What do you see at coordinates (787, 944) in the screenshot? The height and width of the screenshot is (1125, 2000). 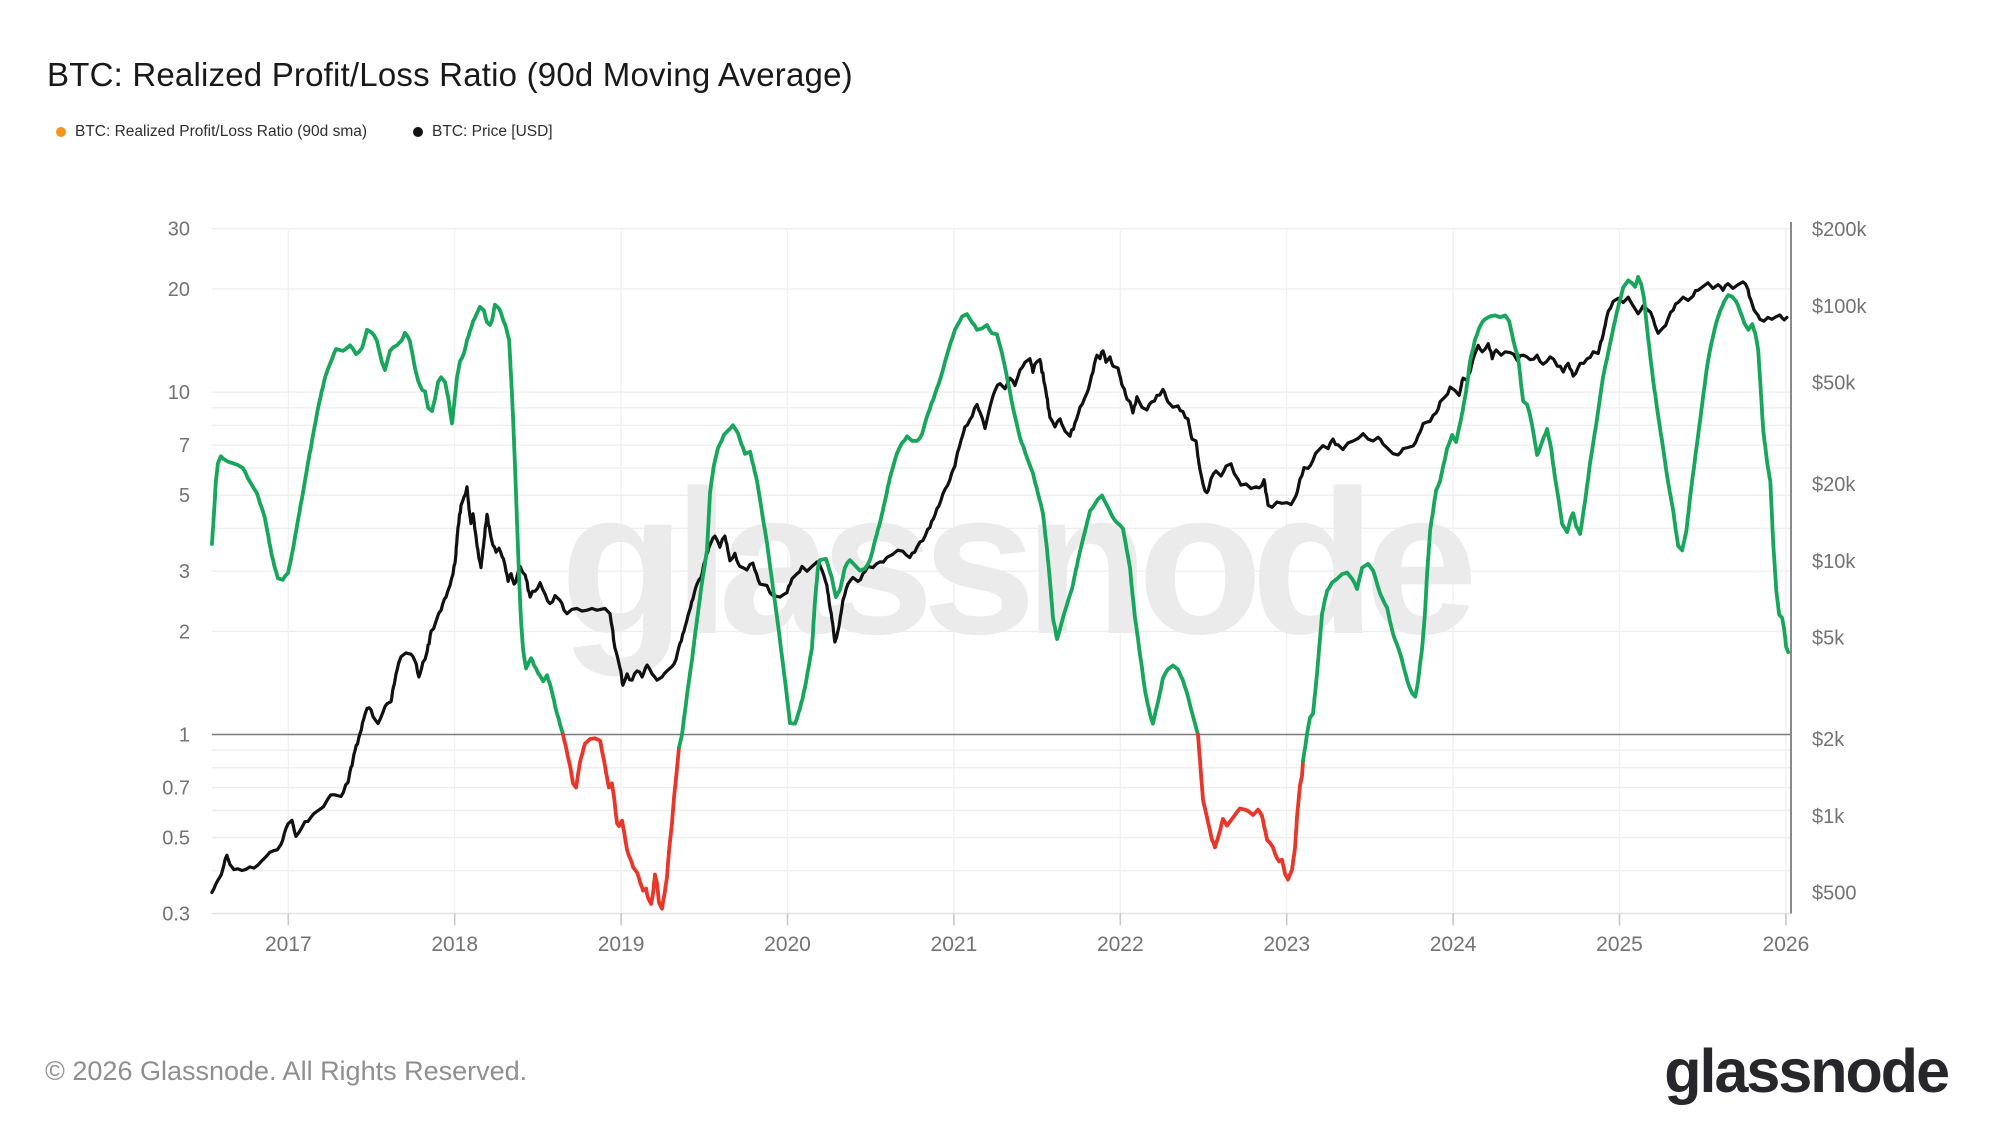 I see `x-axis-tick-label: 2020` at bounding box center [787, 944].